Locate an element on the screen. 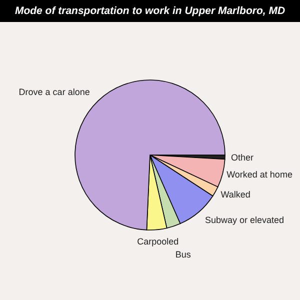 This screenshot has width=300, height=300. slice-label: Other is located at coordinates (242, 157).